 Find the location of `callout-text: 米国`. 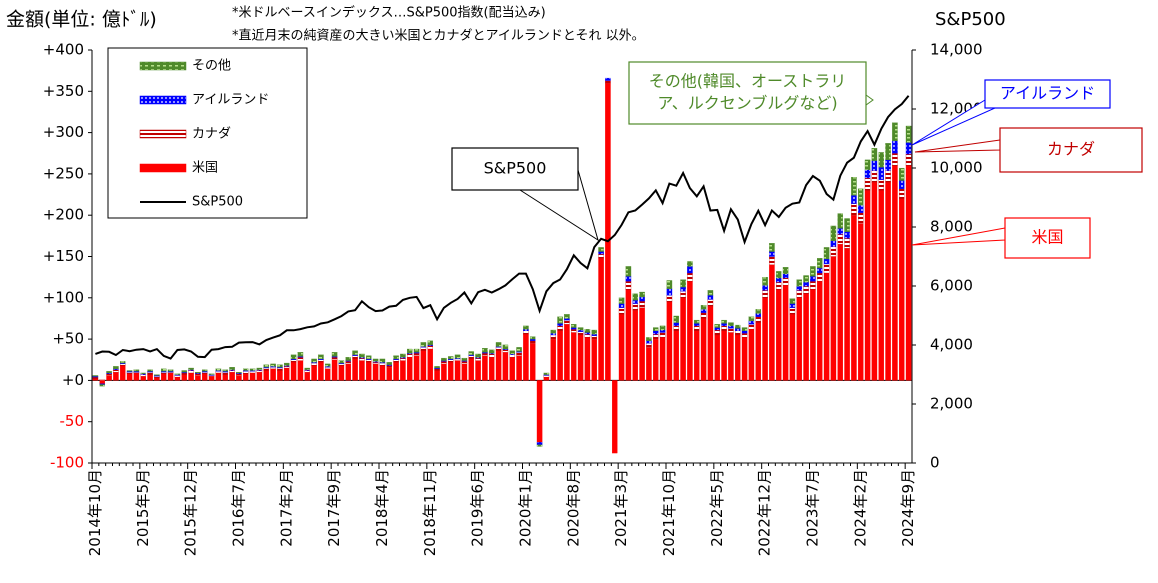

callout-text: 米国 is located at coordinates (1047, 237).